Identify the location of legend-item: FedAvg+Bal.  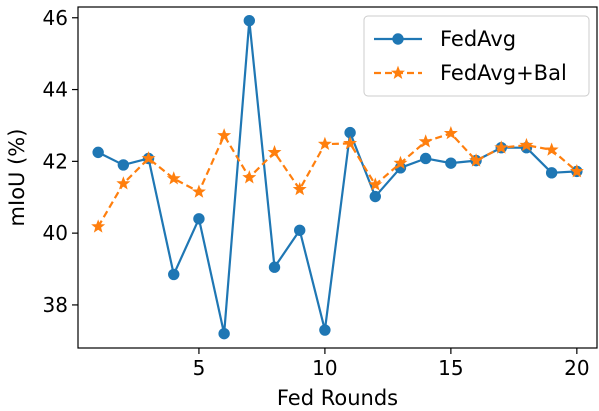
(470, 73).